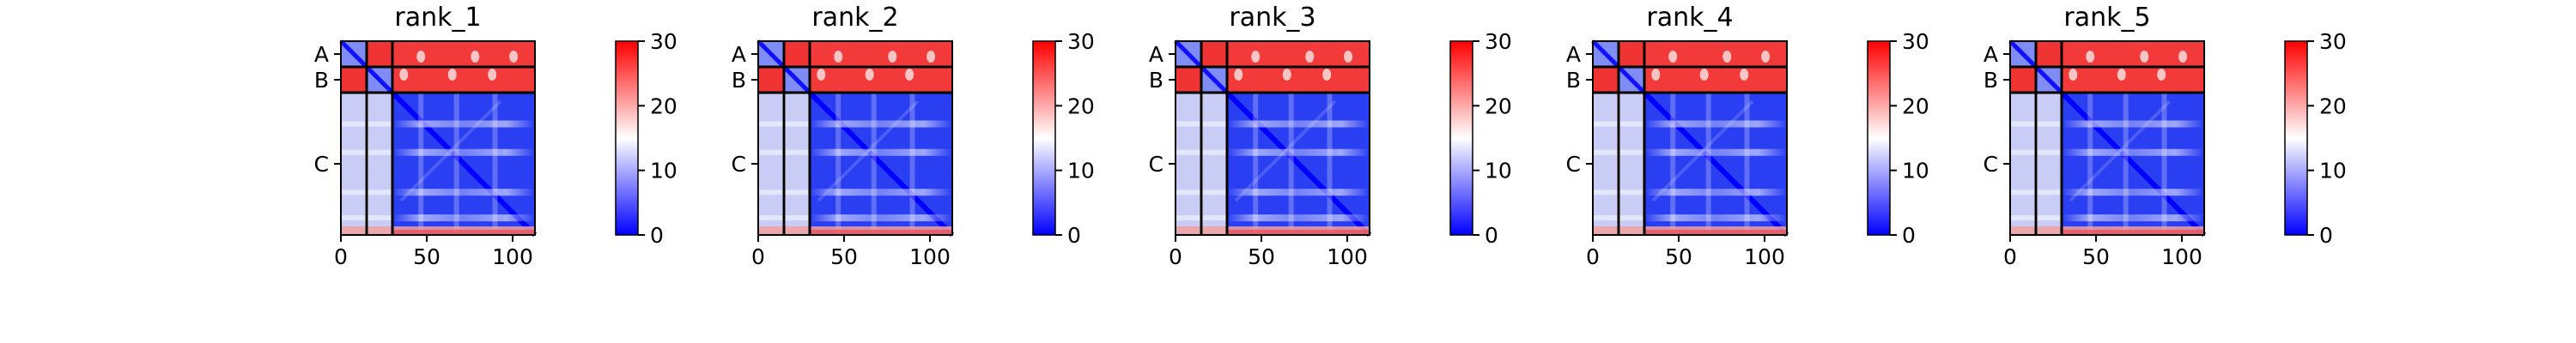 This screenshot has width=2576, height=343. I want to click on panel-title: rank_3, so click(1272, 18).